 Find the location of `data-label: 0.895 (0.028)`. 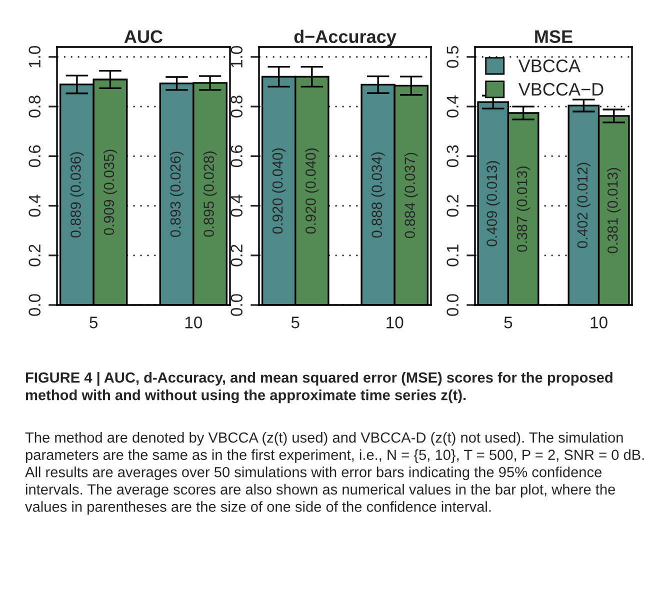

data-label: 0.895 (0.028) is located at coordinates (210, 194).